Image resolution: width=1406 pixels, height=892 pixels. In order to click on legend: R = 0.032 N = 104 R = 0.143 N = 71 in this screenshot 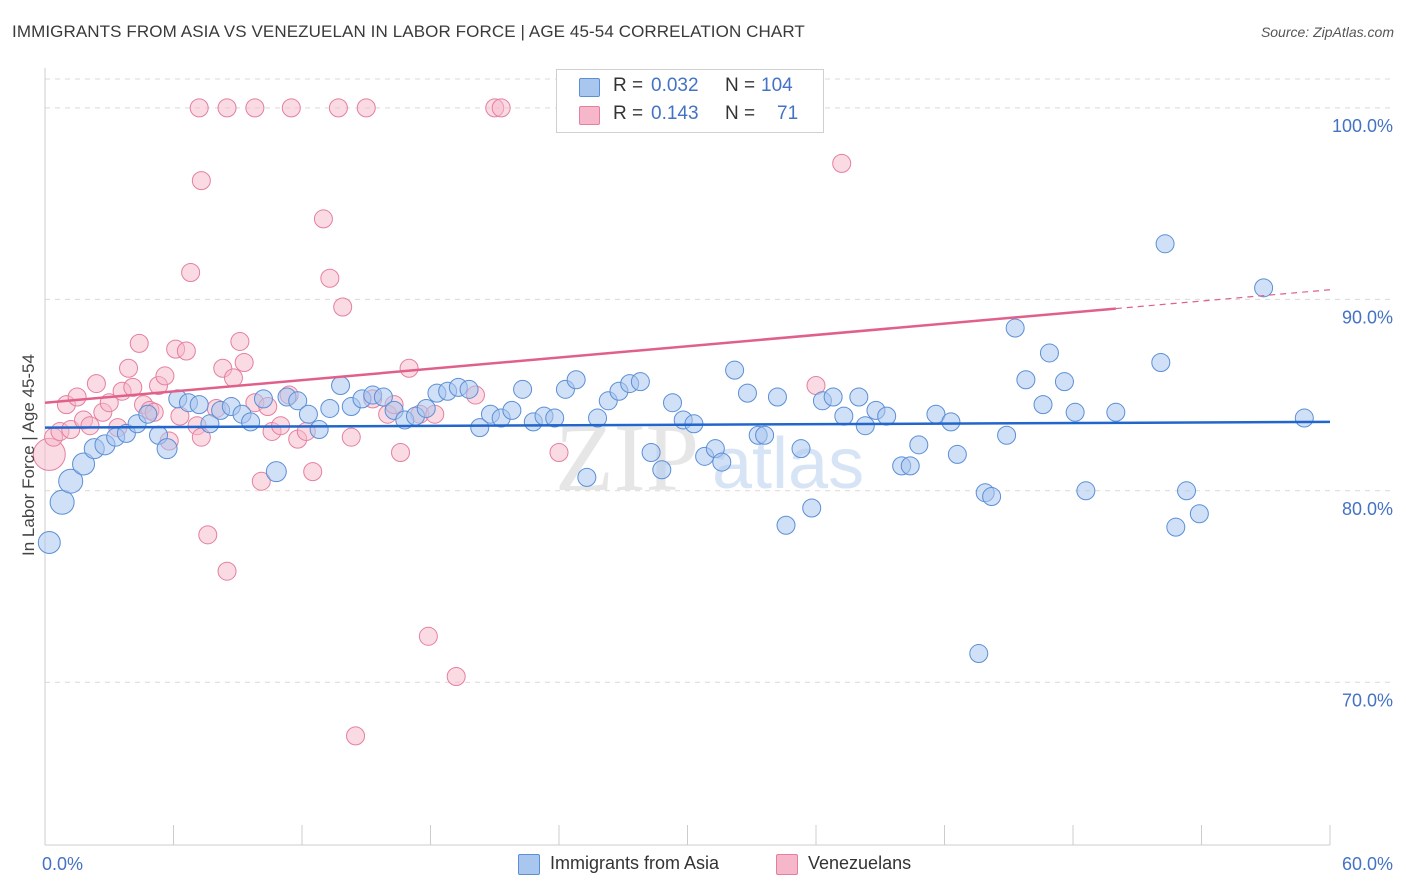, I will do `click(690, 101)`.